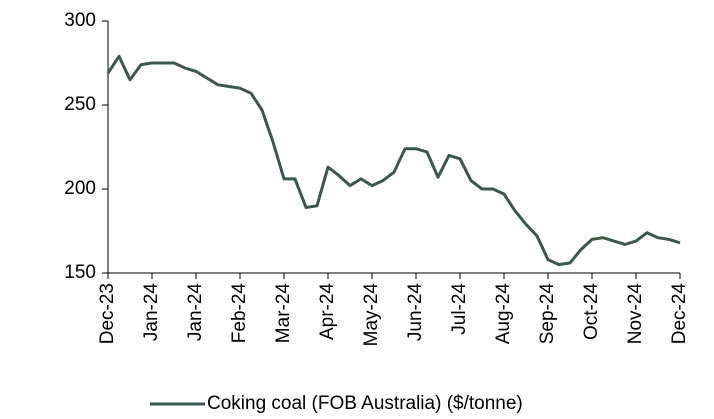 The image size is (714, 419). I want to click on x-tick-label: Jul-24, so click(459, 309).